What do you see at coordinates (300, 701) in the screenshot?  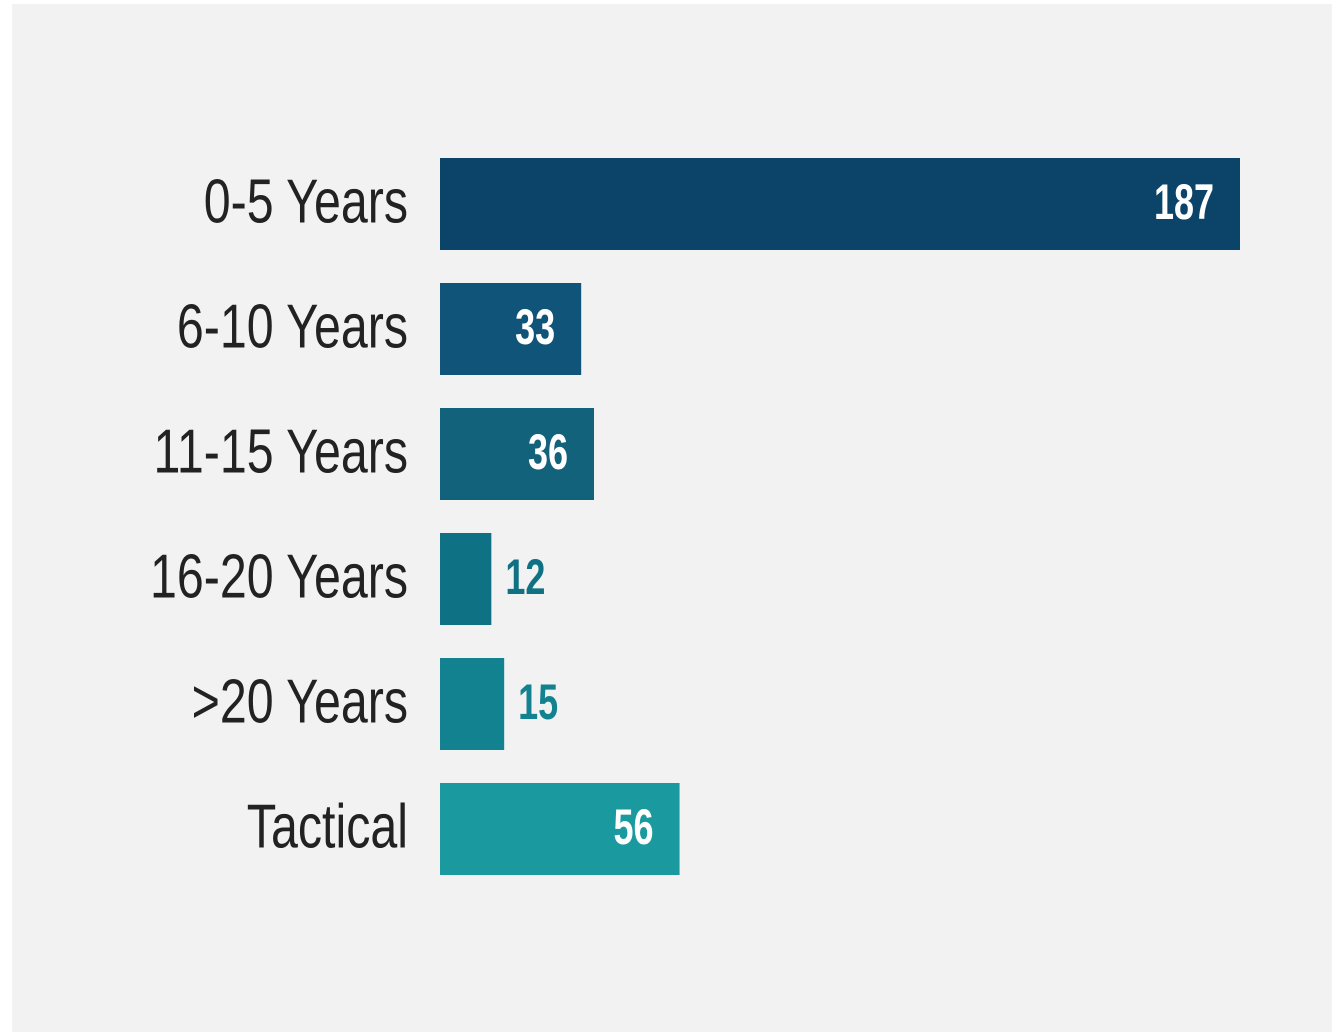 I see `category-label: >20 Years` at bounding box center [300, 701].